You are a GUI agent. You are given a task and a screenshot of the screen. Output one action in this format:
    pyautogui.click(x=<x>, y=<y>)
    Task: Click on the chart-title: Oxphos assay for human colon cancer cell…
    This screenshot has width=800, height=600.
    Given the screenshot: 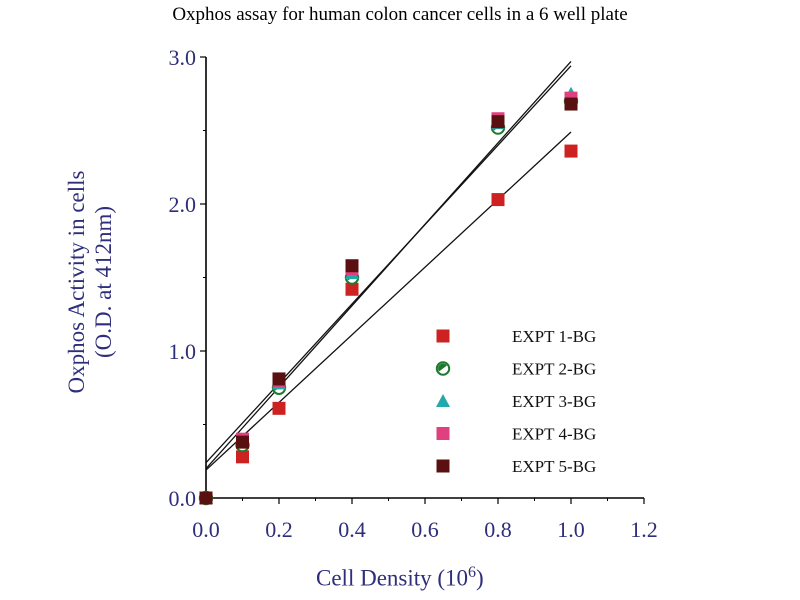 What is the action you would take?
    pyautogui.click(x=400, y=14)
    